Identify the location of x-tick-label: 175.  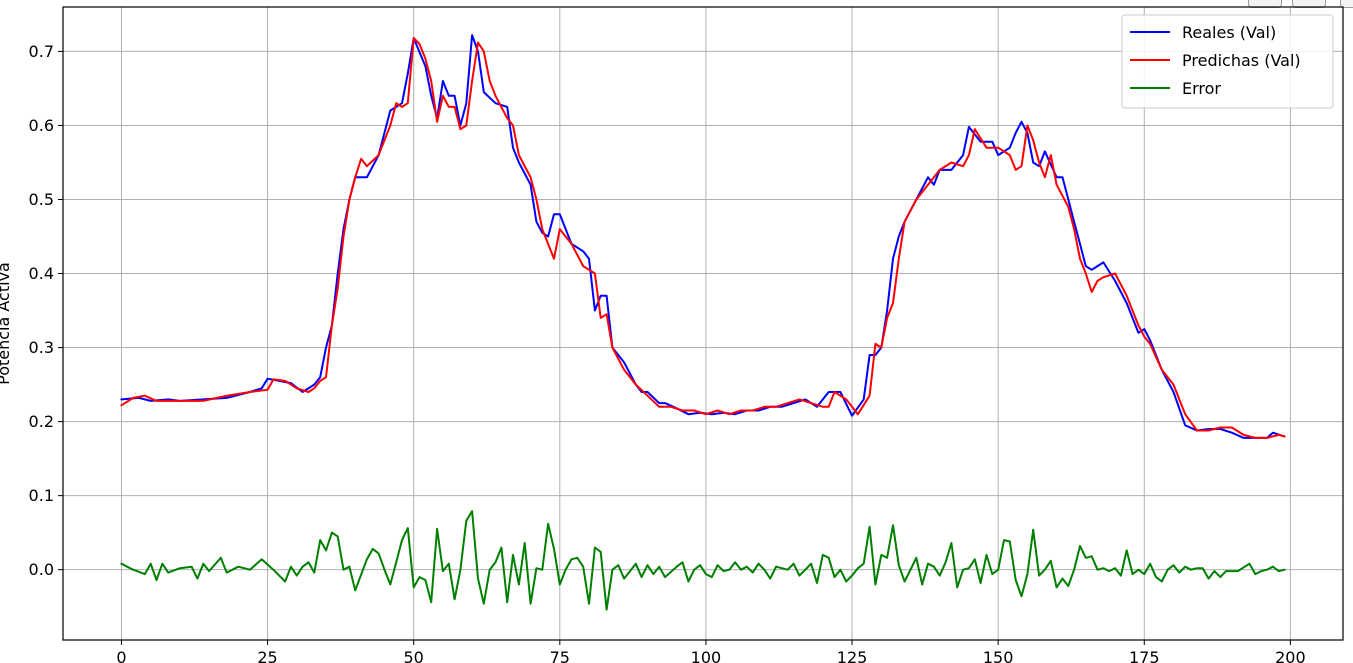
(1144, 655).